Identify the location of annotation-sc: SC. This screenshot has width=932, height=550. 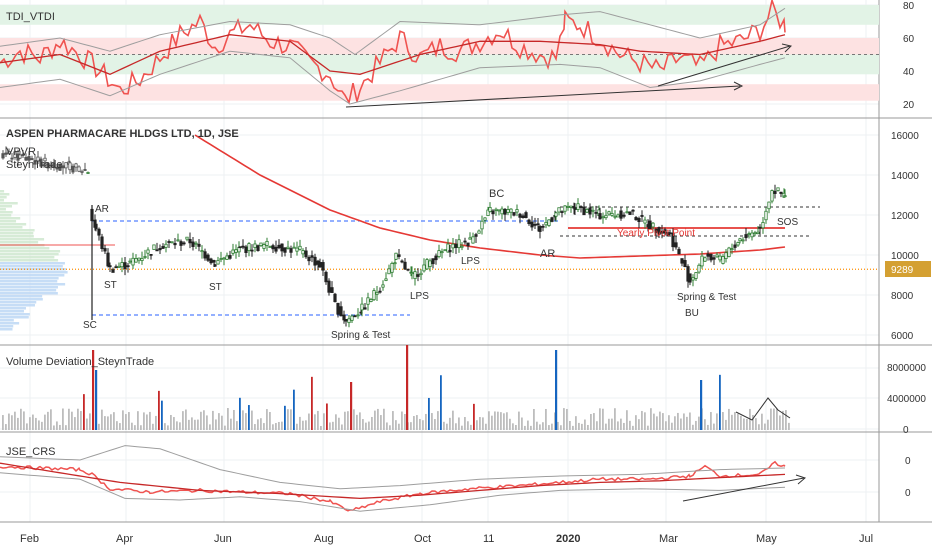
(90, 325).